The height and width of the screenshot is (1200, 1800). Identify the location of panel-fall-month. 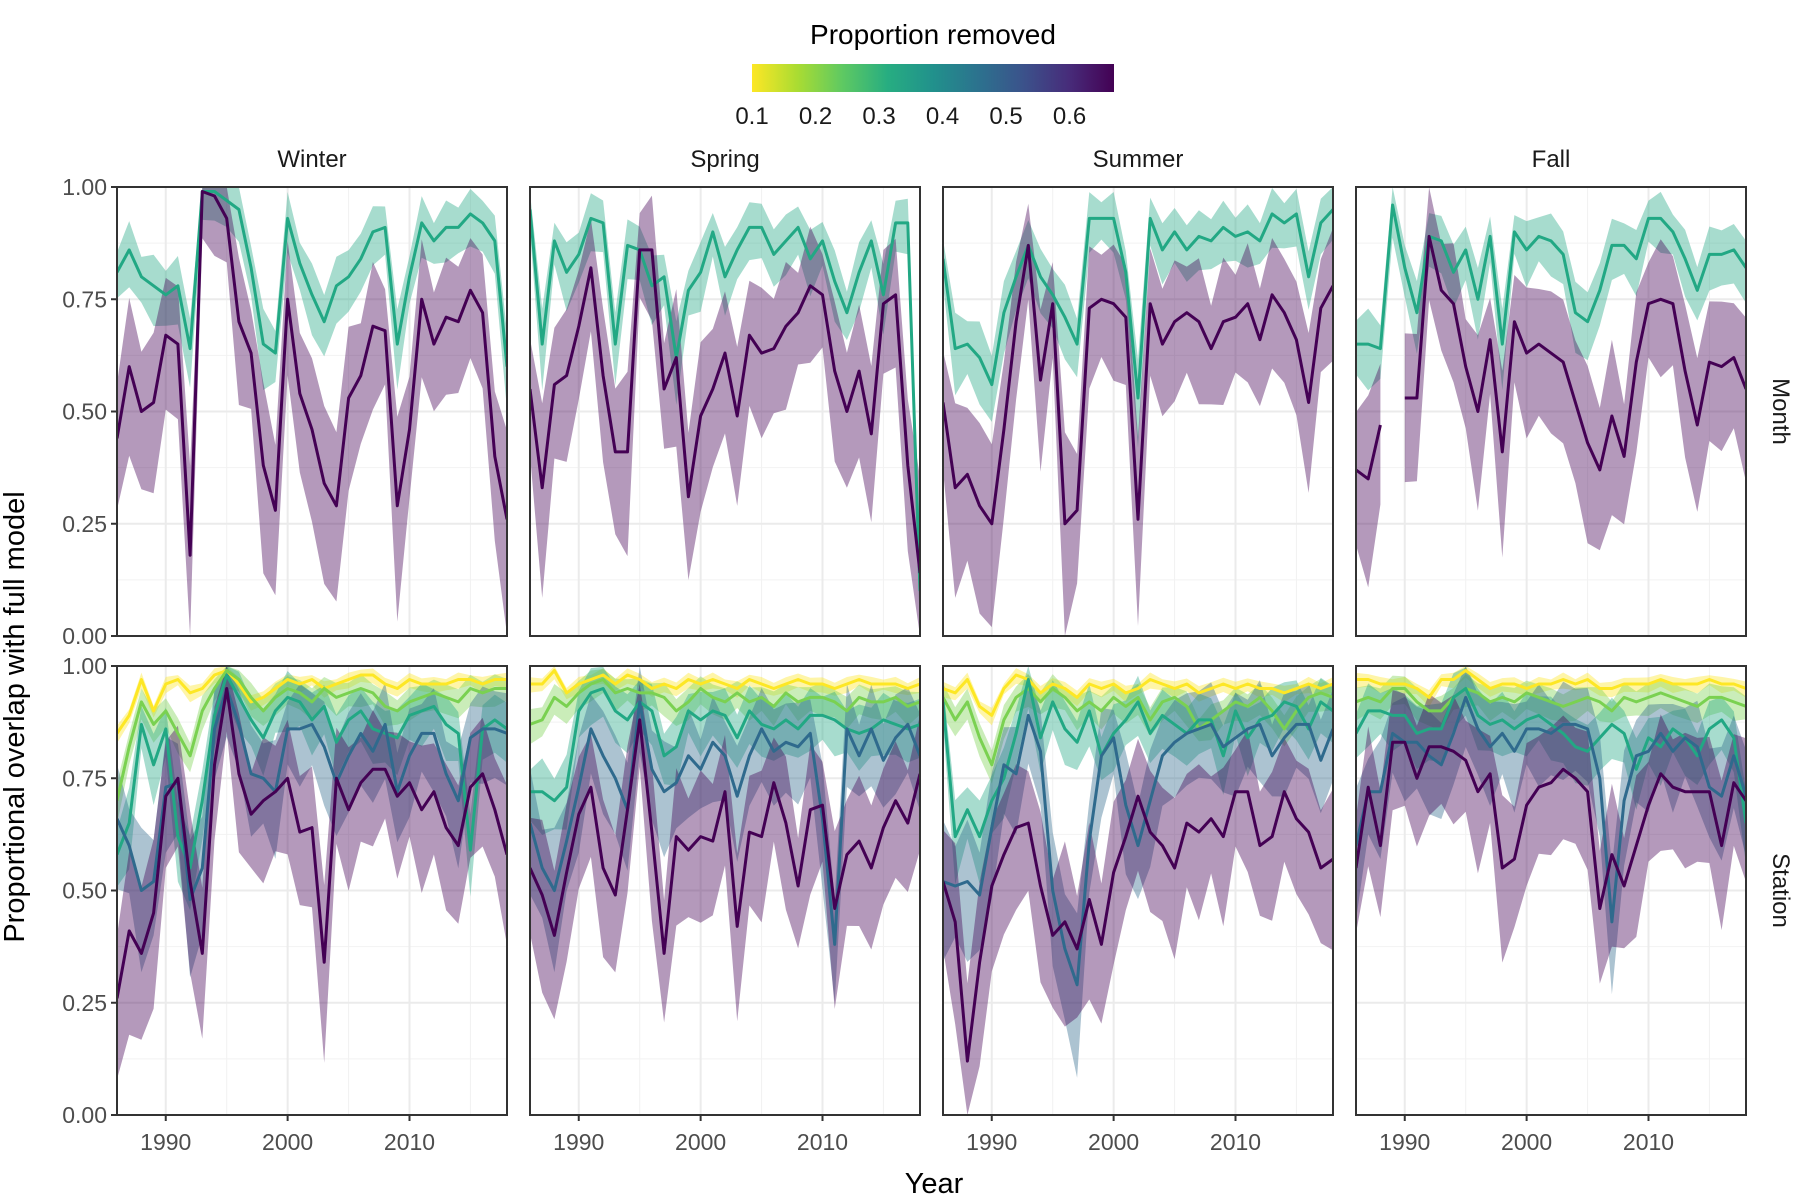
(1551, 411).